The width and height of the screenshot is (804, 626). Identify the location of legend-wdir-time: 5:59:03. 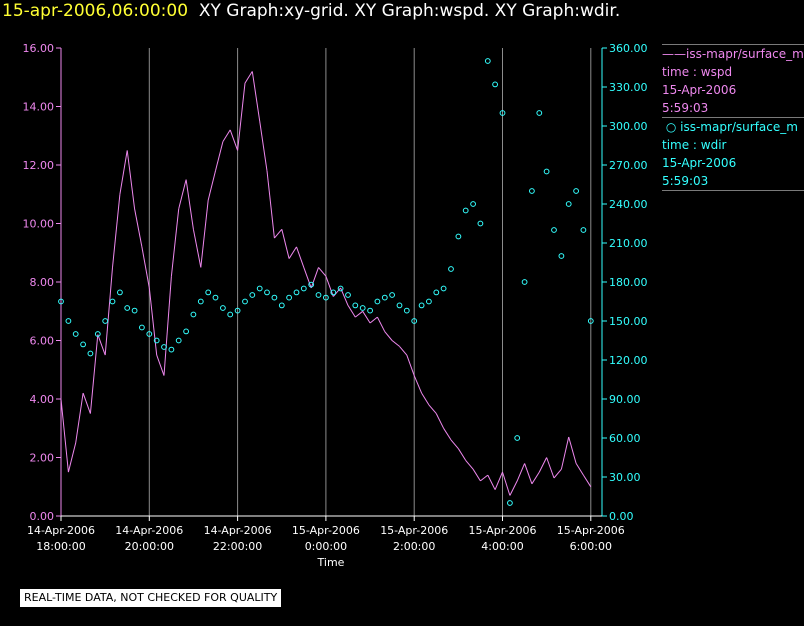
(685, 181).